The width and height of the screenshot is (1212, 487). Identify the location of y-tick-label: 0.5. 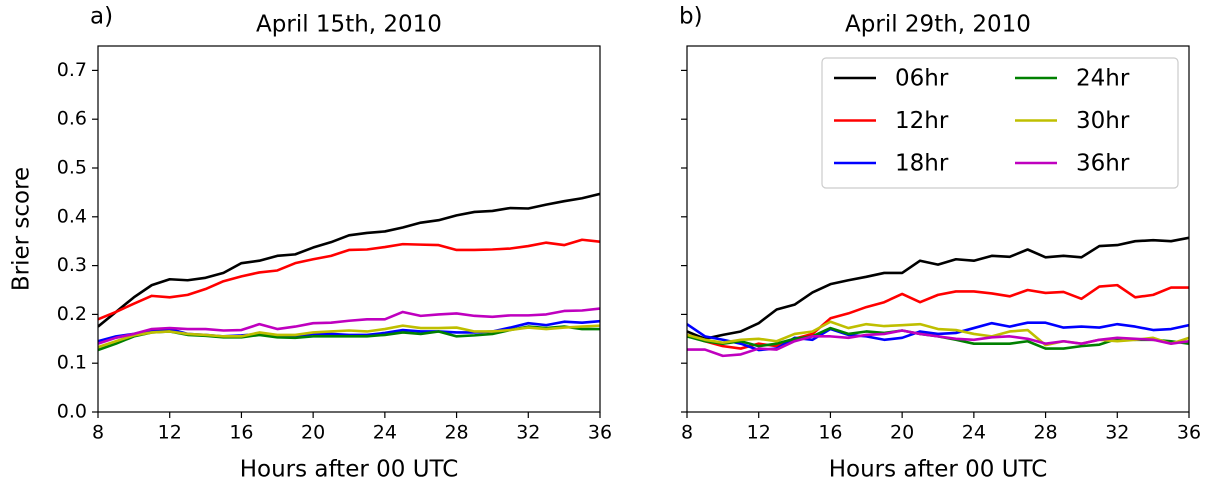
(72, 168).